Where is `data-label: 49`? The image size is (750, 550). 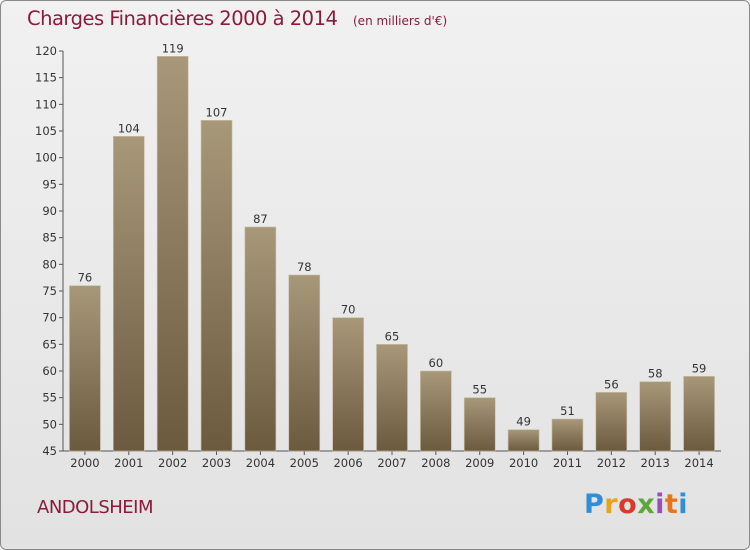 data-label: 49 is located at coordinates (523, 422).